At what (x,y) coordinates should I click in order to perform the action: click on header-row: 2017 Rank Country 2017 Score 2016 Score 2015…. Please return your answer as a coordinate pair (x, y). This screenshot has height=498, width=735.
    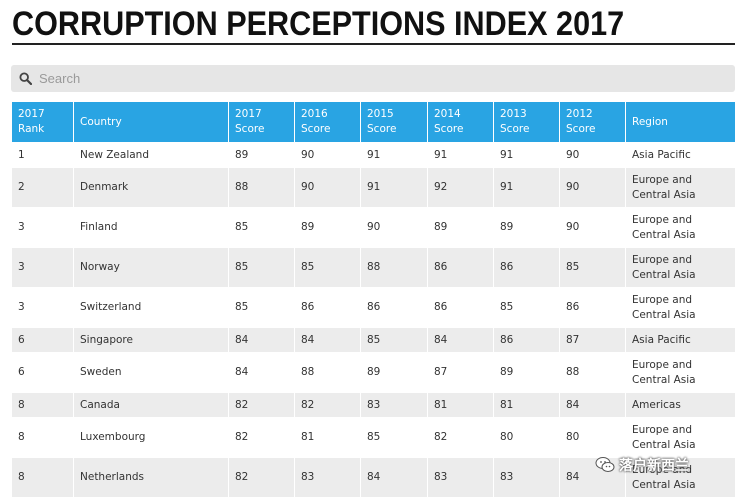
    Looking at the image, I should click on (373, 122).